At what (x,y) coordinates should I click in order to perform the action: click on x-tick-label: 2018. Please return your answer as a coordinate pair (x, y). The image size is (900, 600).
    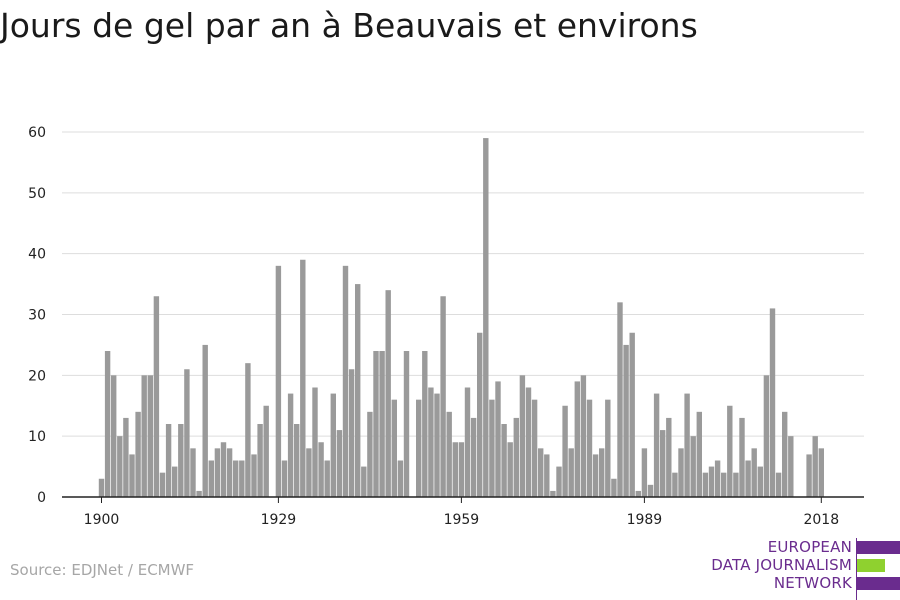
    Looking at the image, I should click on (821, 520).